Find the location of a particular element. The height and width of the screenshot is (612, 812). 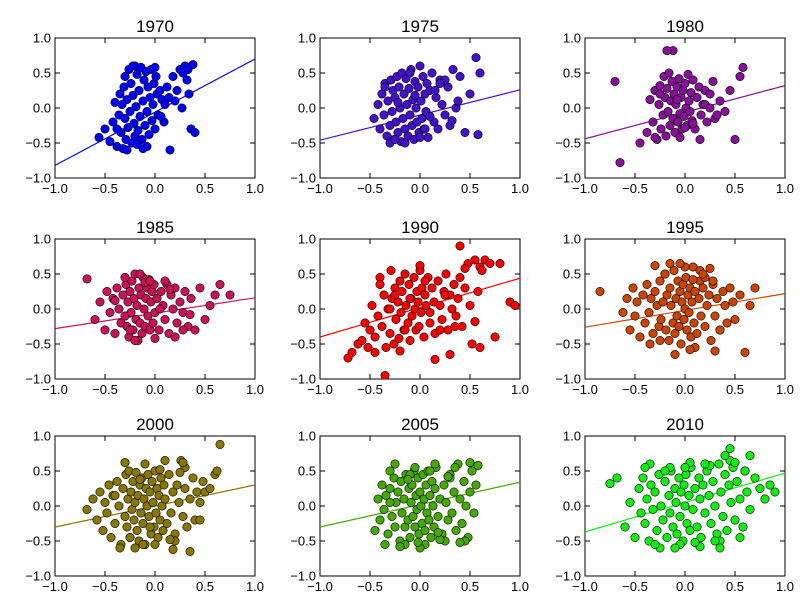

y-tick-label: 0.5 is located at coordinates (42, 73).